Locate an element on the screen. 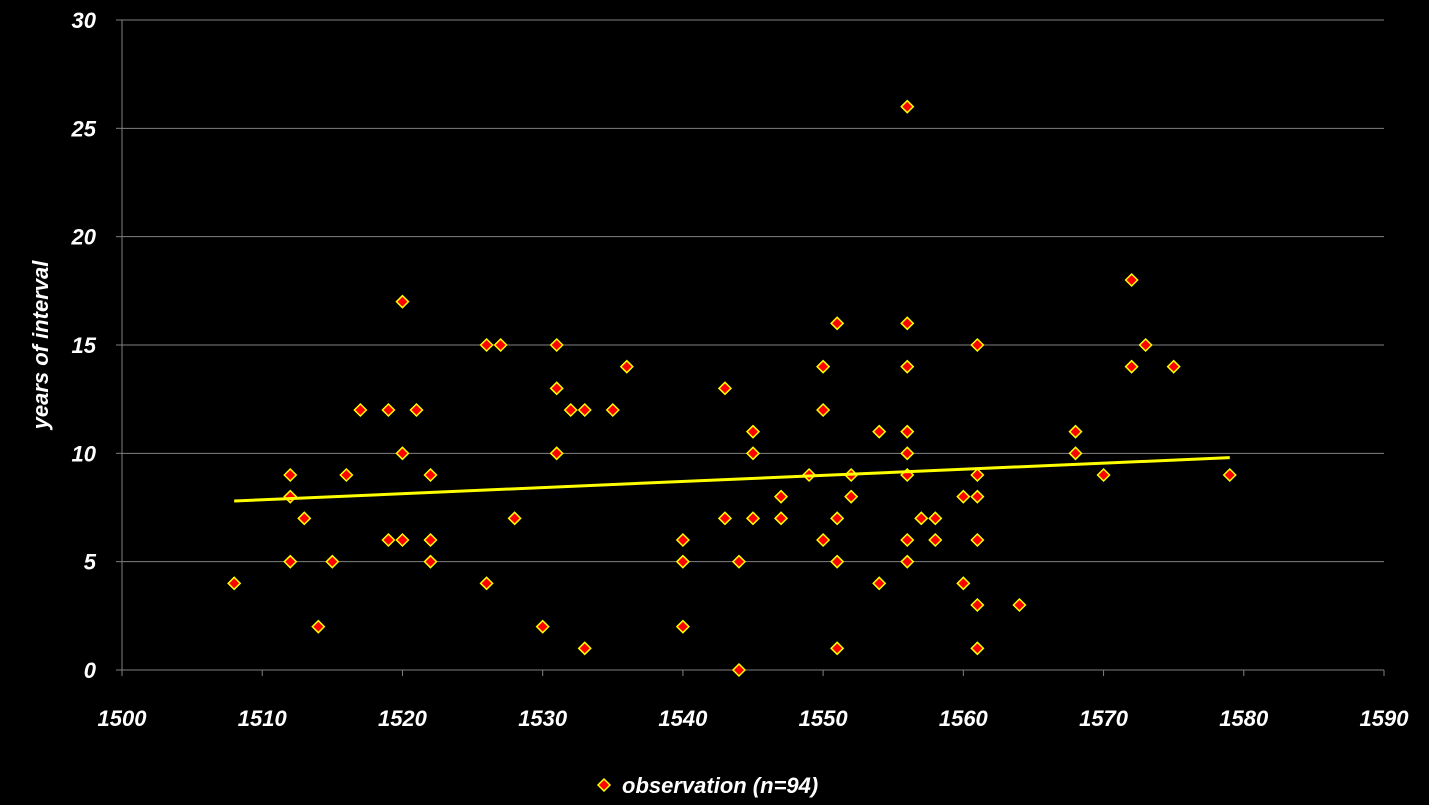  y-tick-label: 30 is located at coordinates (84, 20).